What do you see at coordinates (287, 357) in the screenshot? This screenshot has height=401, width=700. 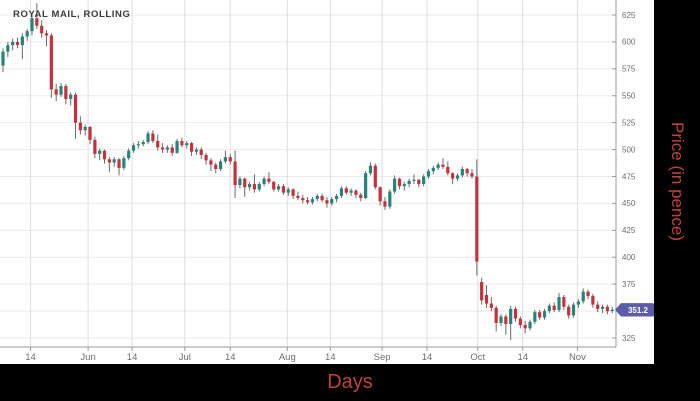 I see `svg-text: Aug` at bounding box center [287, 357].